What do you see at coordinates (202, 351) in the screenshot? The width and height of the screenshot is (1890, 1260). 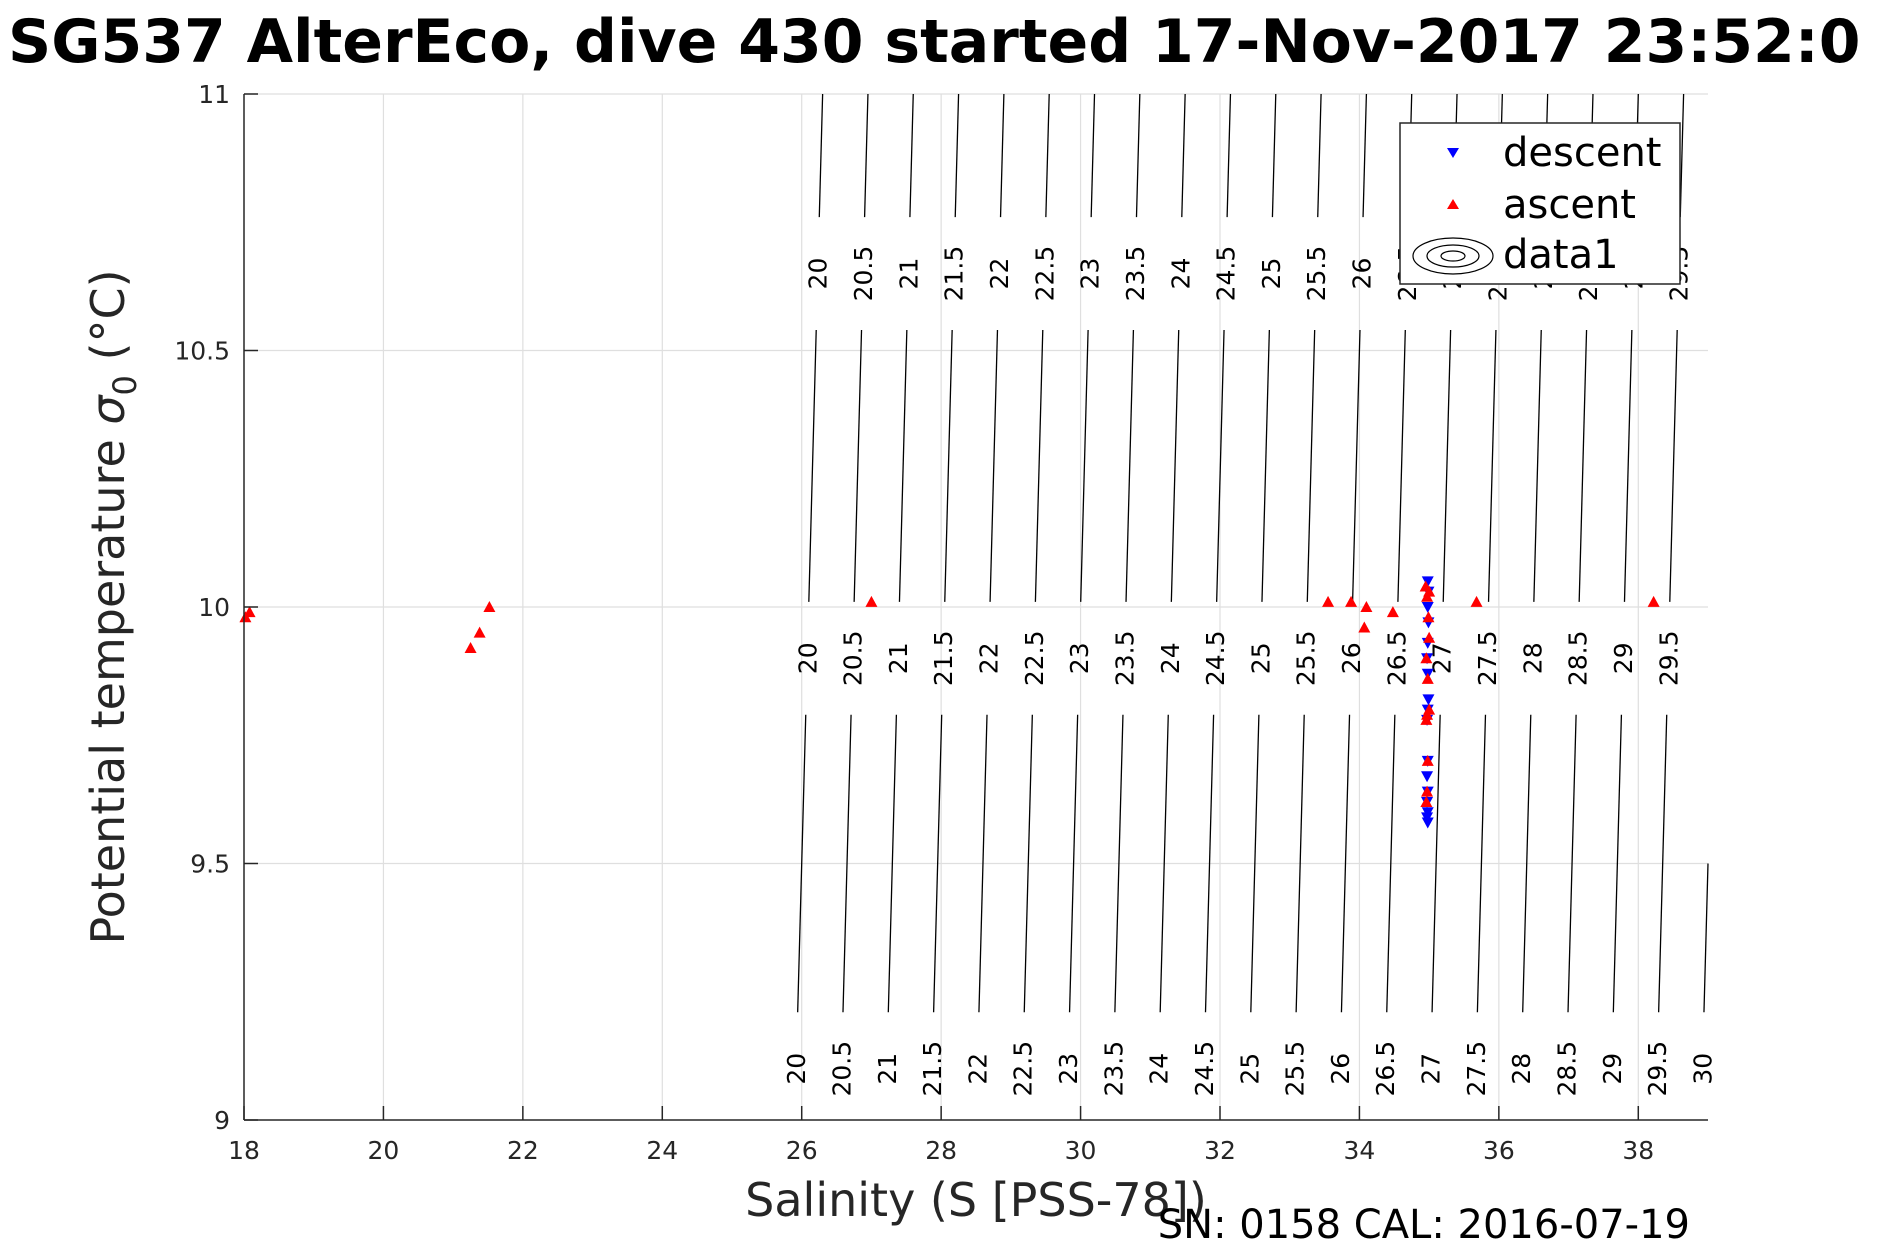 I see `y-tick-label: 10.5` at bounding box center [202, 351].